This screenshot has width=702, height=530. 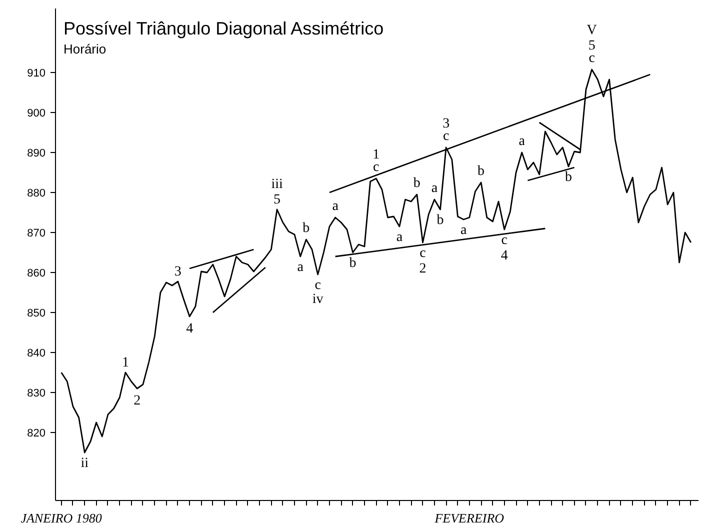 What do you see at coordinates (36, 74) in the screenshot?
I see `y-tick-label: 910` at bounding box center [36, 74].